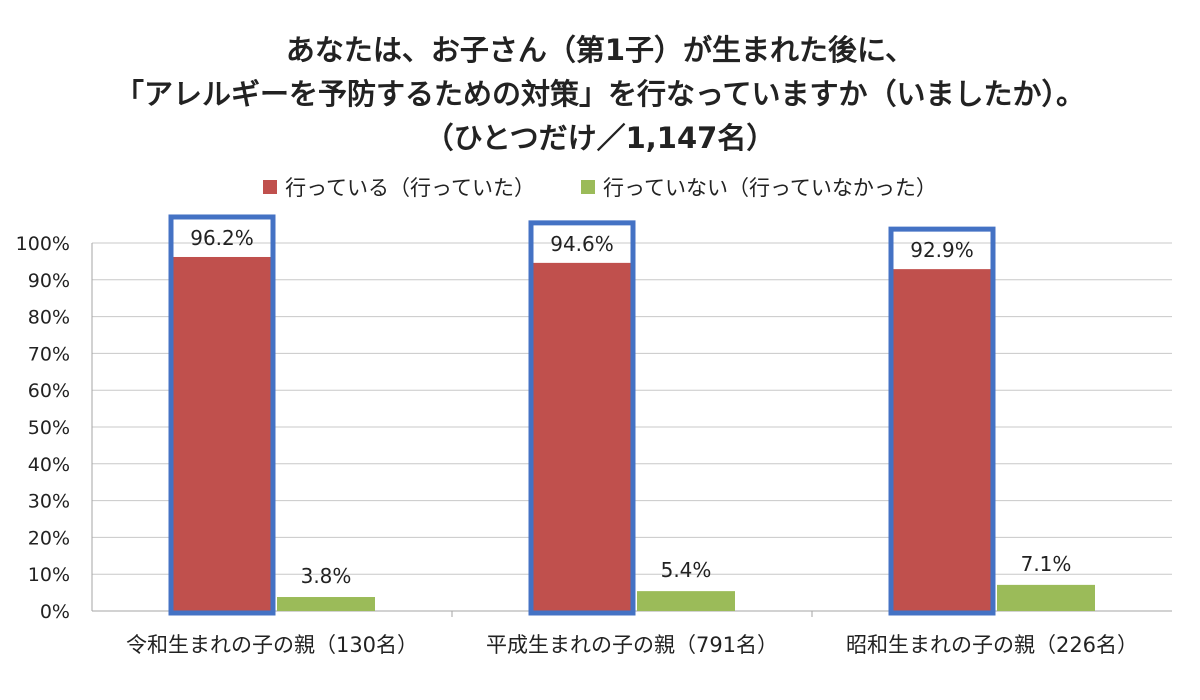 Image resolution: width=1200 pixels, height=700 pixels. Describe the element at coordinates (55, 612) in the screenshot. I see `y-tick-label: 0%` at that location.